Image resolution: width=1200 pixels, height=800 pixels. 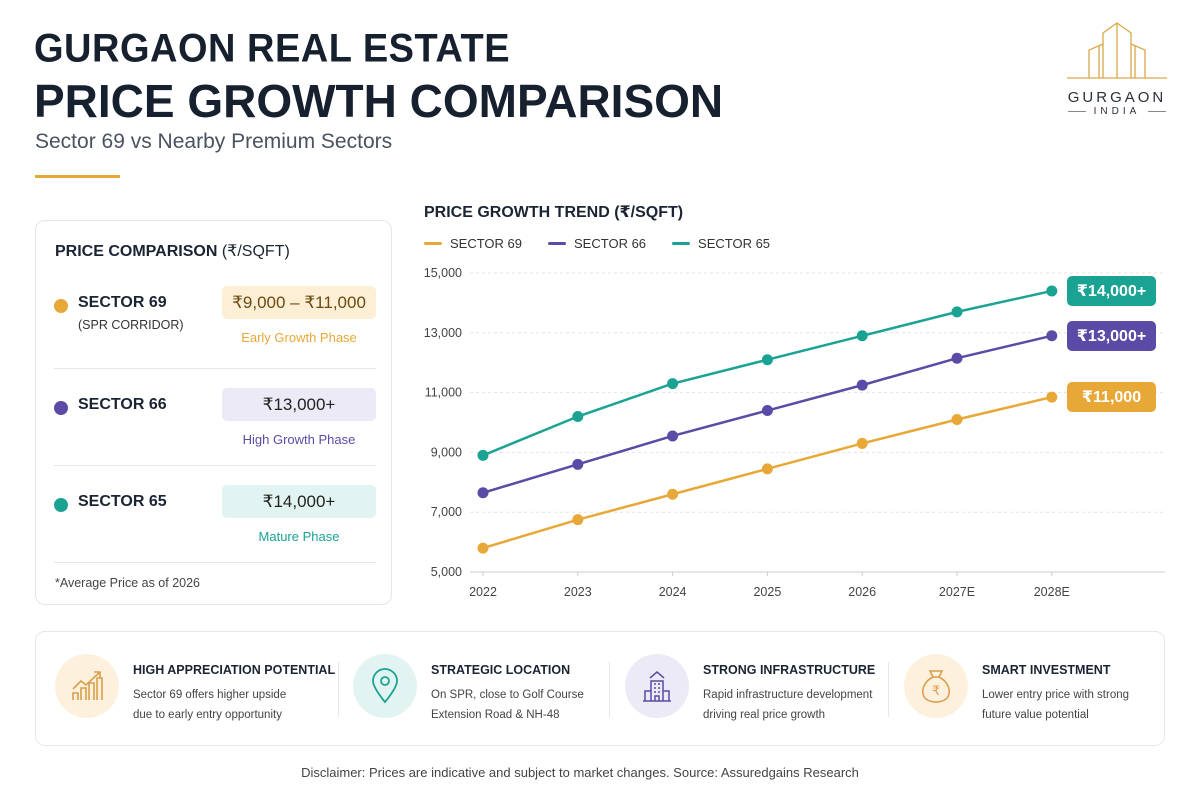 I want to click on sector-name: SECTOR 66, so click(x=122, y=404).